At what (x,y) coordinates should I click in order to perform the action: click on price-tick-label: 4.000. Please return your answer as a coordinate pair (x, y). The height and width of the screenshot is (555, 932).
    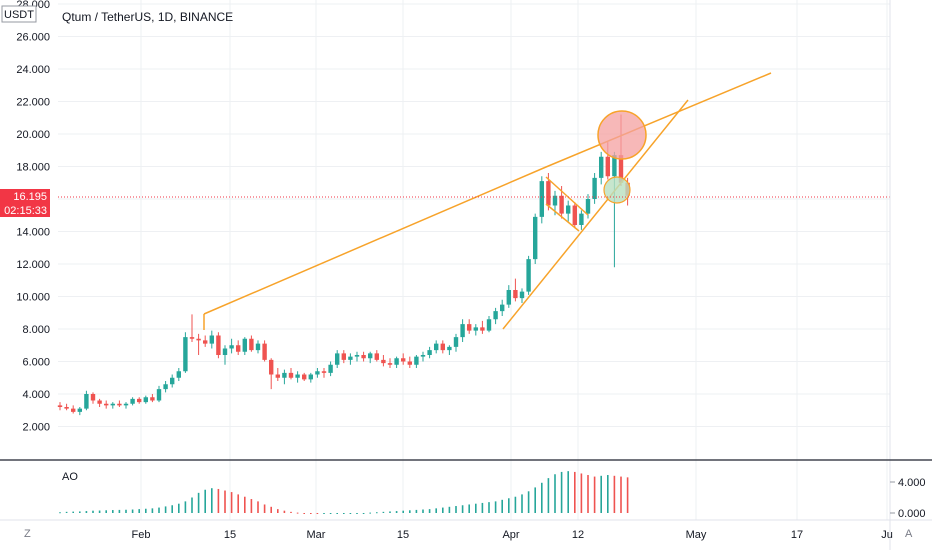
    Looking at the image, I should click on (36, 395).